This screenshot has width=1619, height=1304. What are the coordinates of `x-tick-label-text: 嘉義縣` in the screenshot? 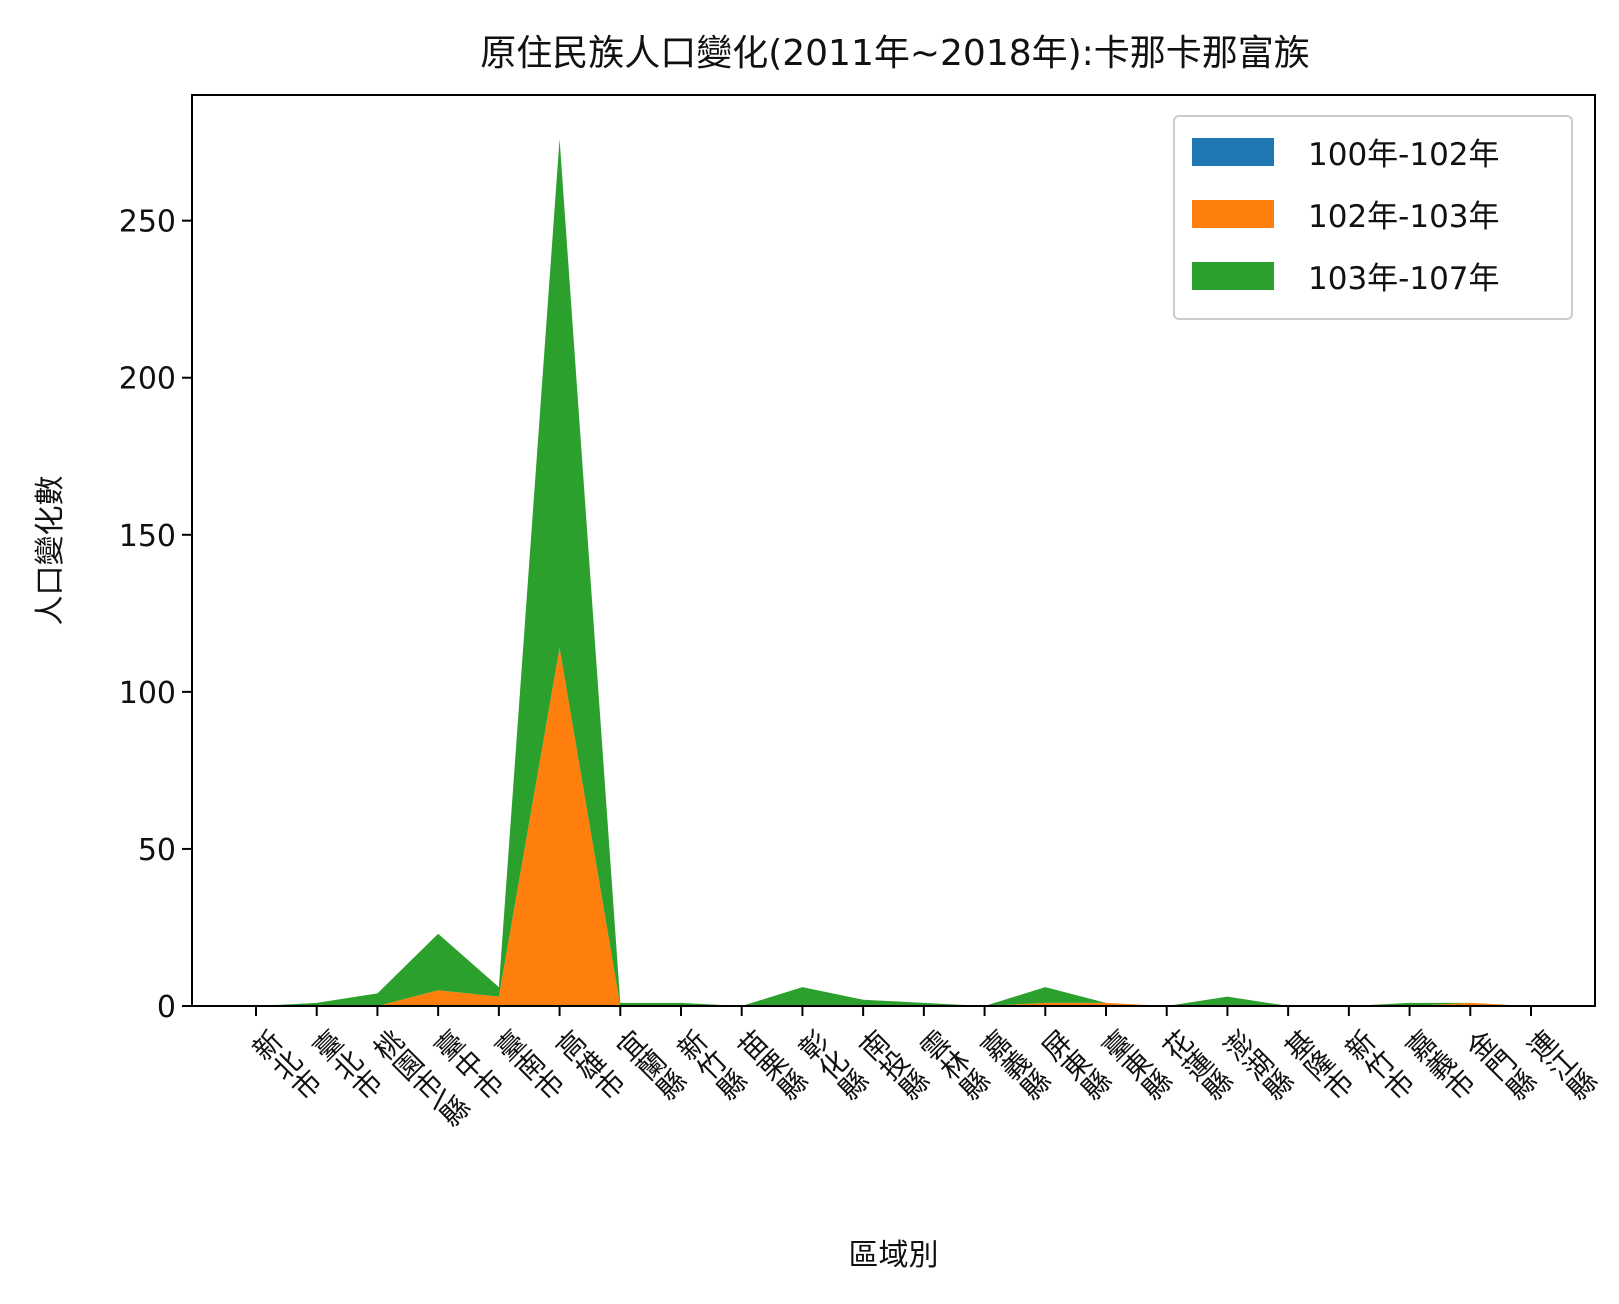 It's located at (1014, 1065).